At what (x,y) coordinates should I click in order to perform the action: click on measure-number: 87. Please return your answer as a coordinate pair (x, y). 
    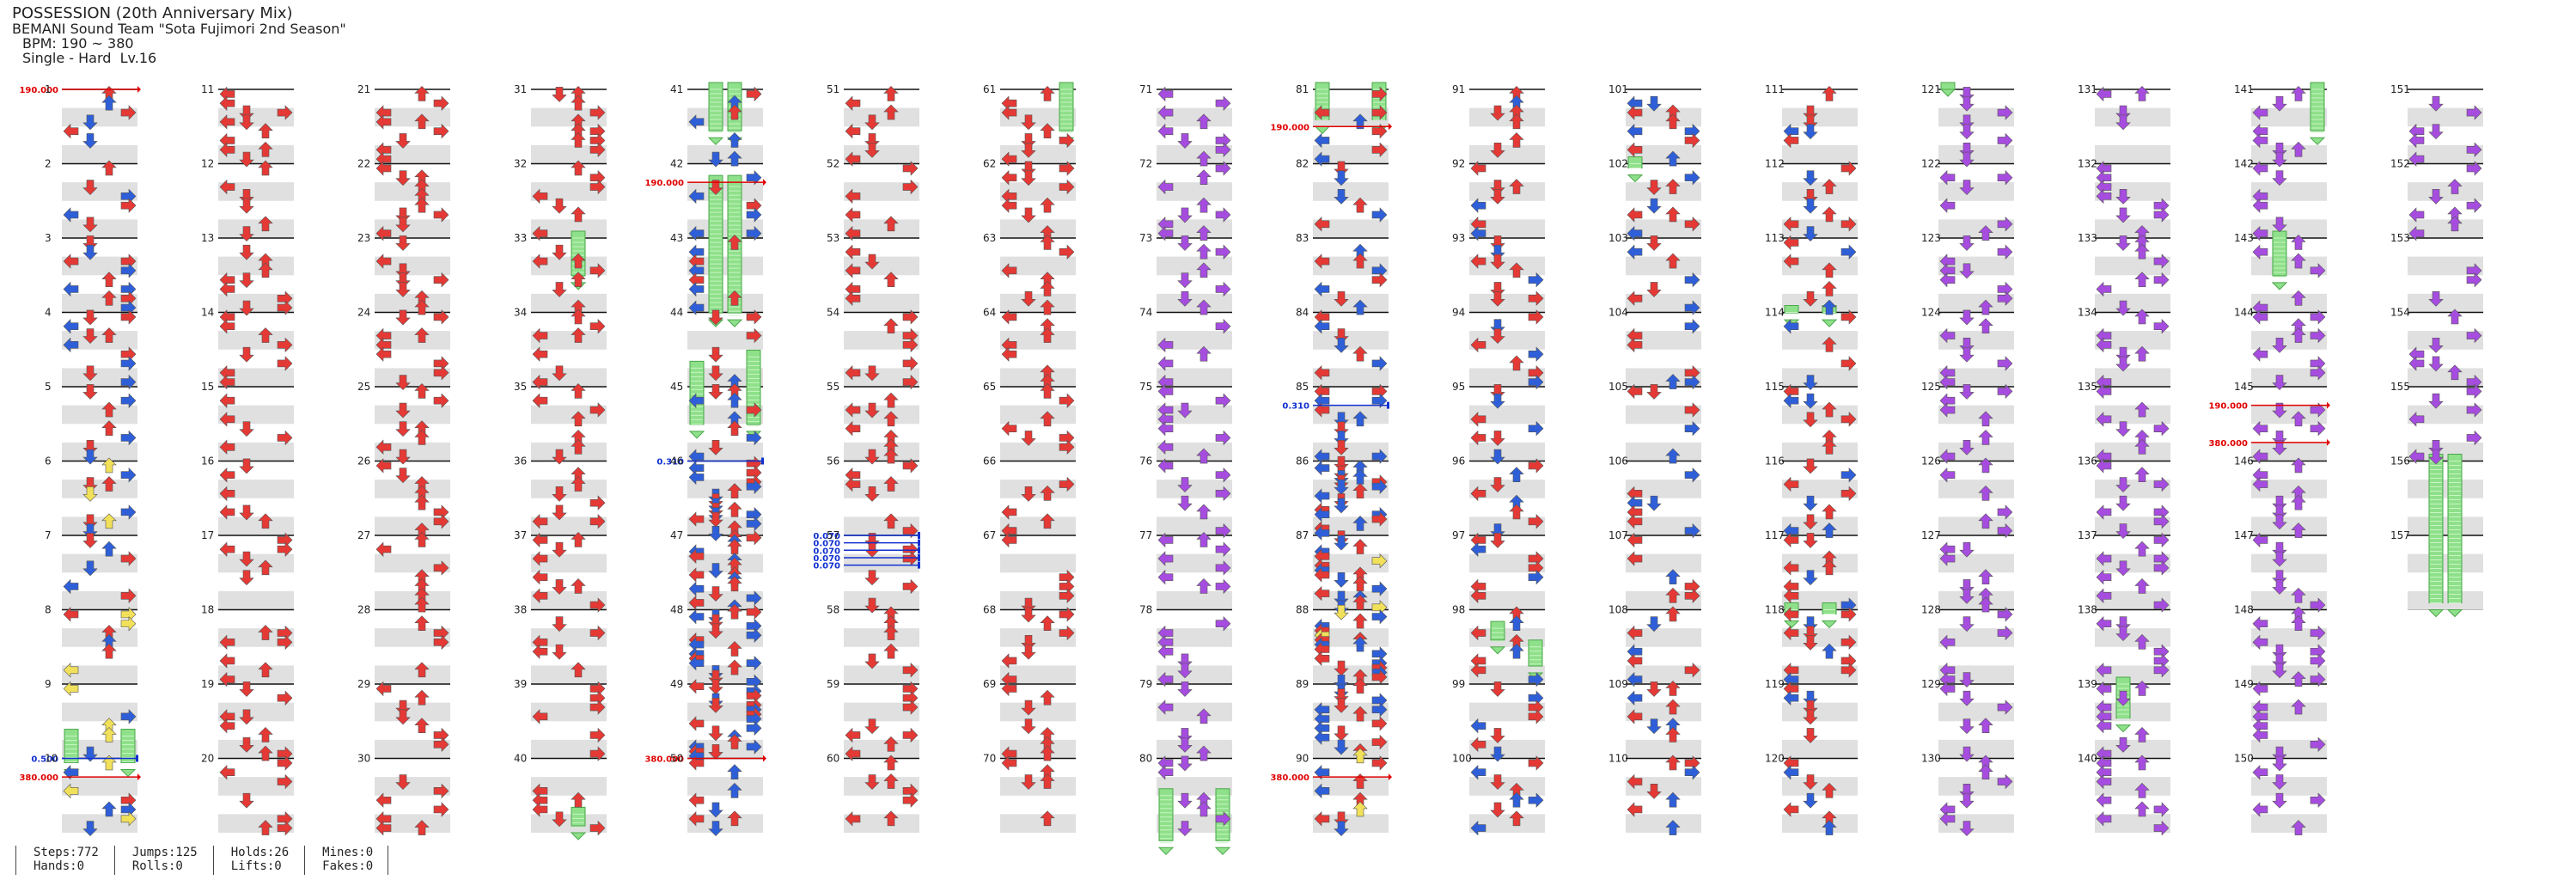
    Looking at the image, I should click on (1302, 535).